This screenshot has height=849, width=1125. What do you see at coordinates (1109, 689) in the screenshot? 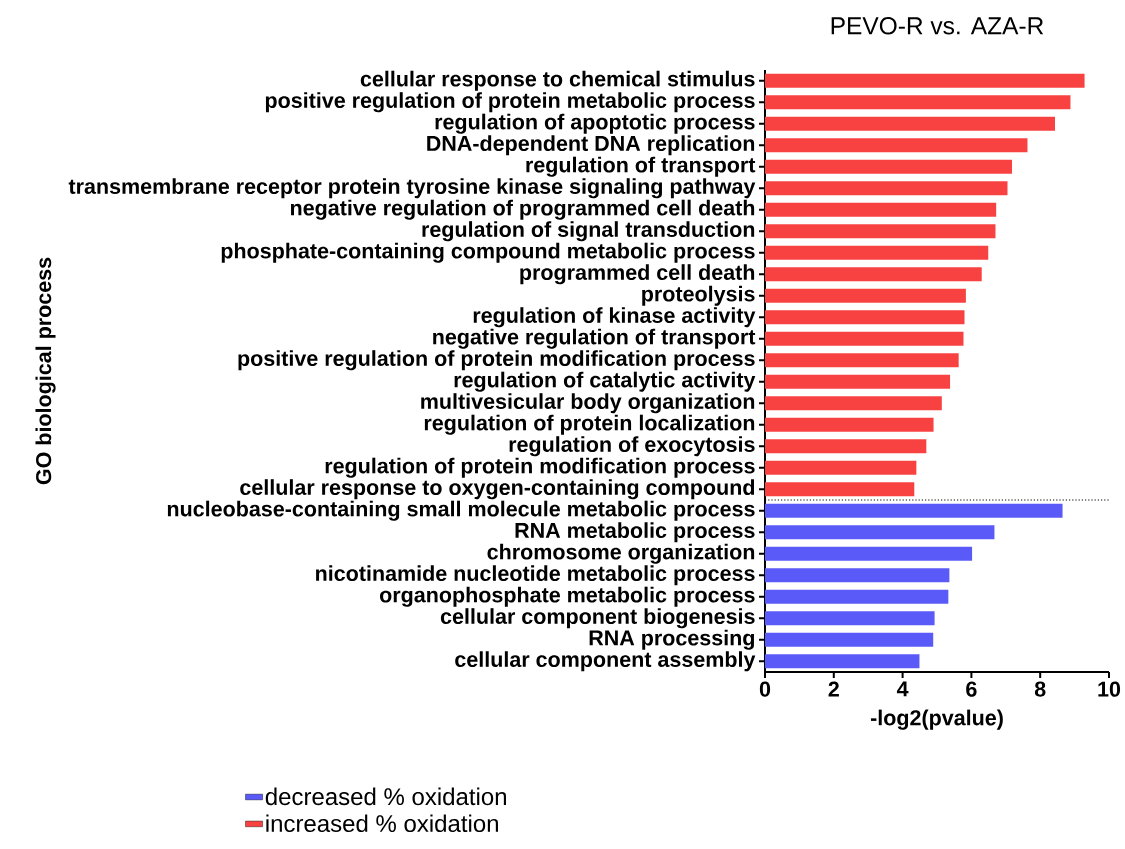
I see `x-tick-label: 10` at bounding box center [1109, 689].